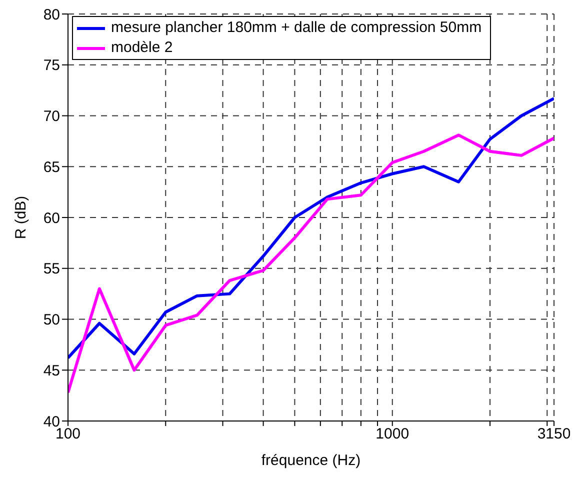 Image resolution: width=578 pixels, height=485 pixels. I want to click on legend-label: modèle 2, so click(142, 48).